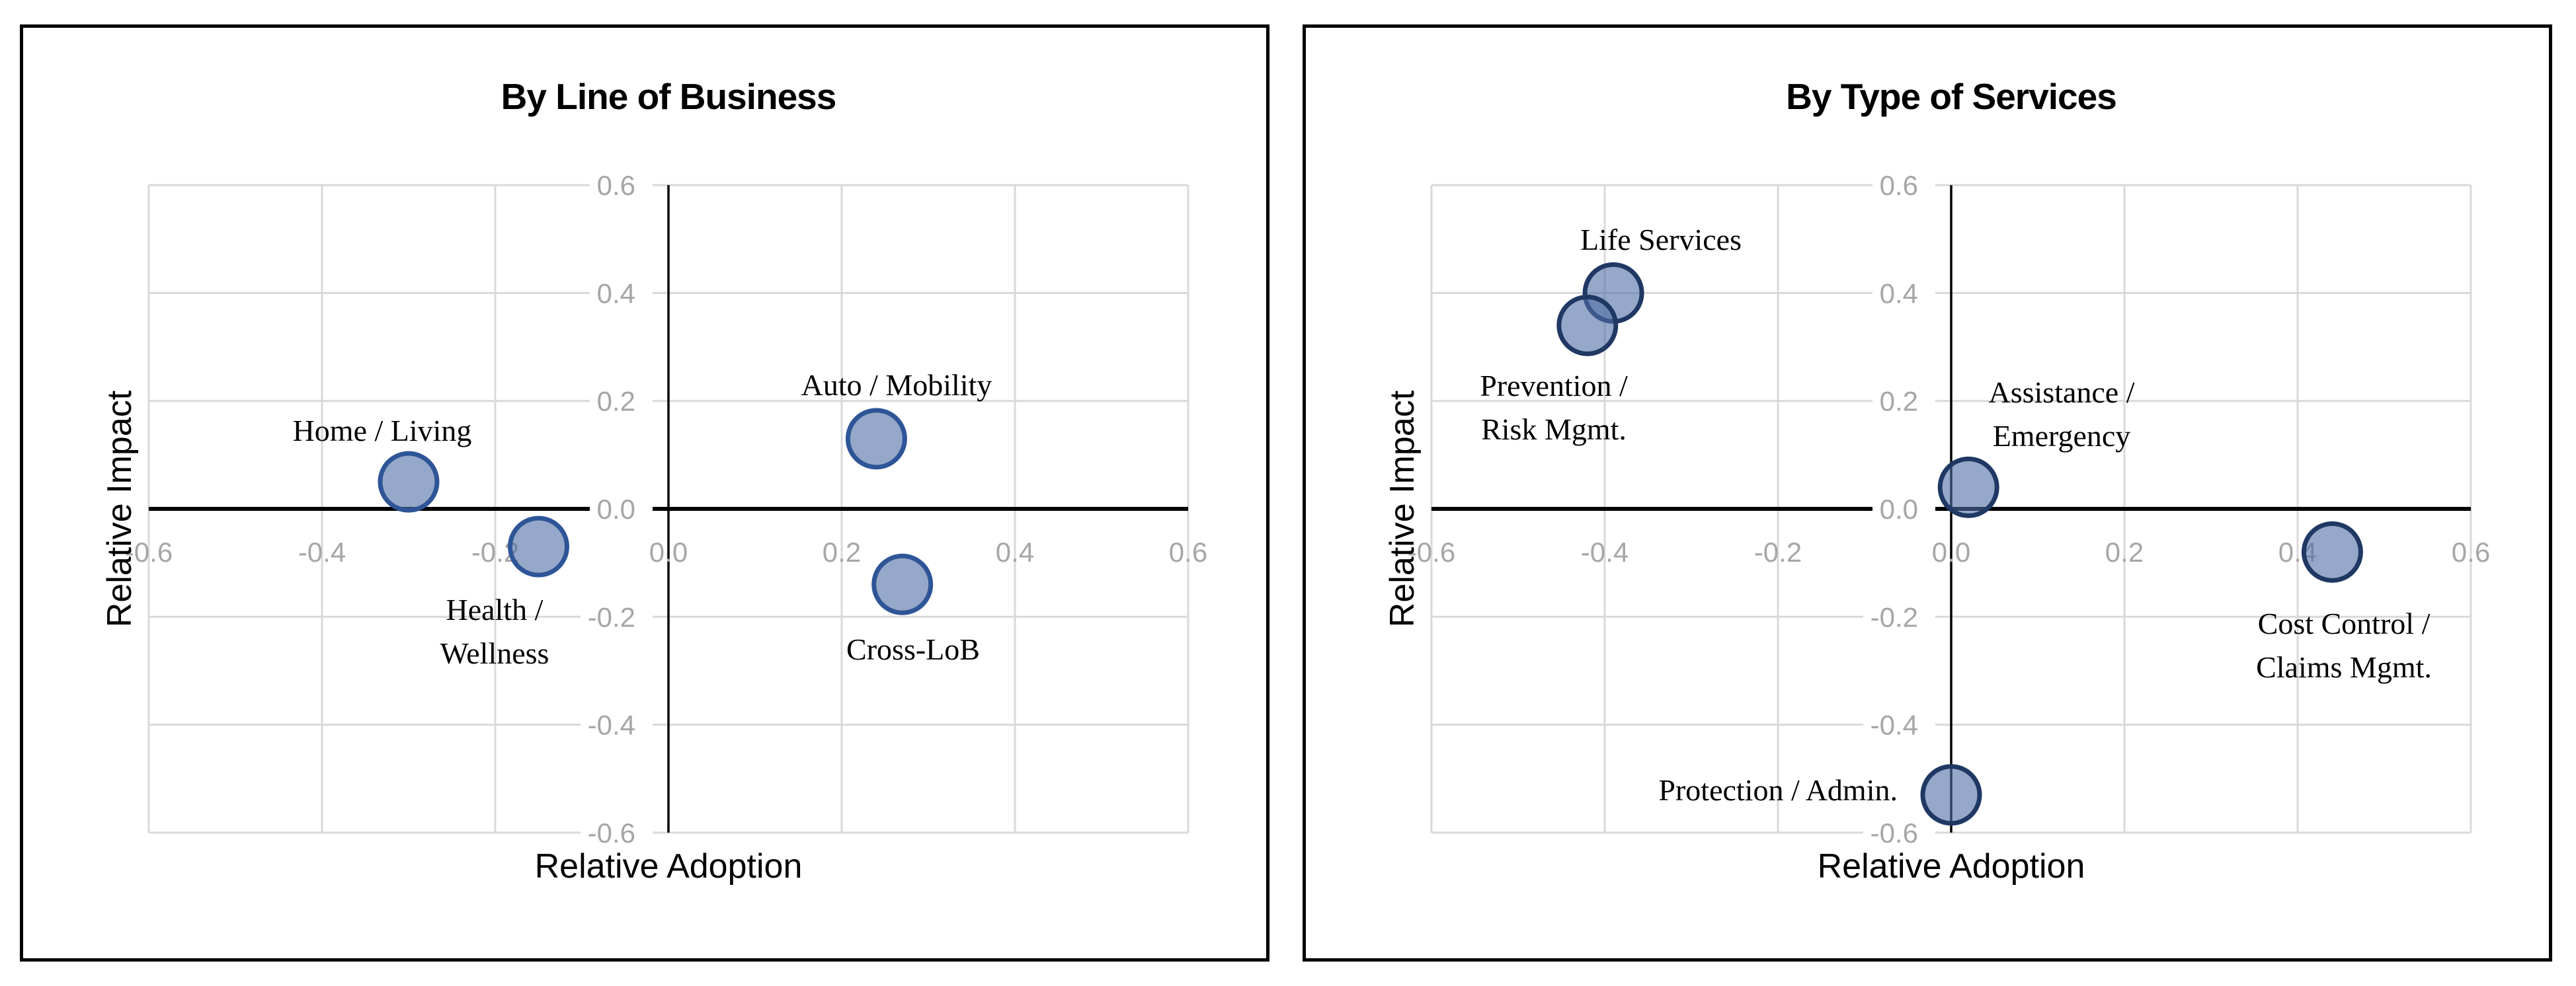 The height and width of the screenshot is (986, 2576). I want to click on data-point-label-prevention-risk-mgmt: Risk Mgmt., so click(1554, 429).